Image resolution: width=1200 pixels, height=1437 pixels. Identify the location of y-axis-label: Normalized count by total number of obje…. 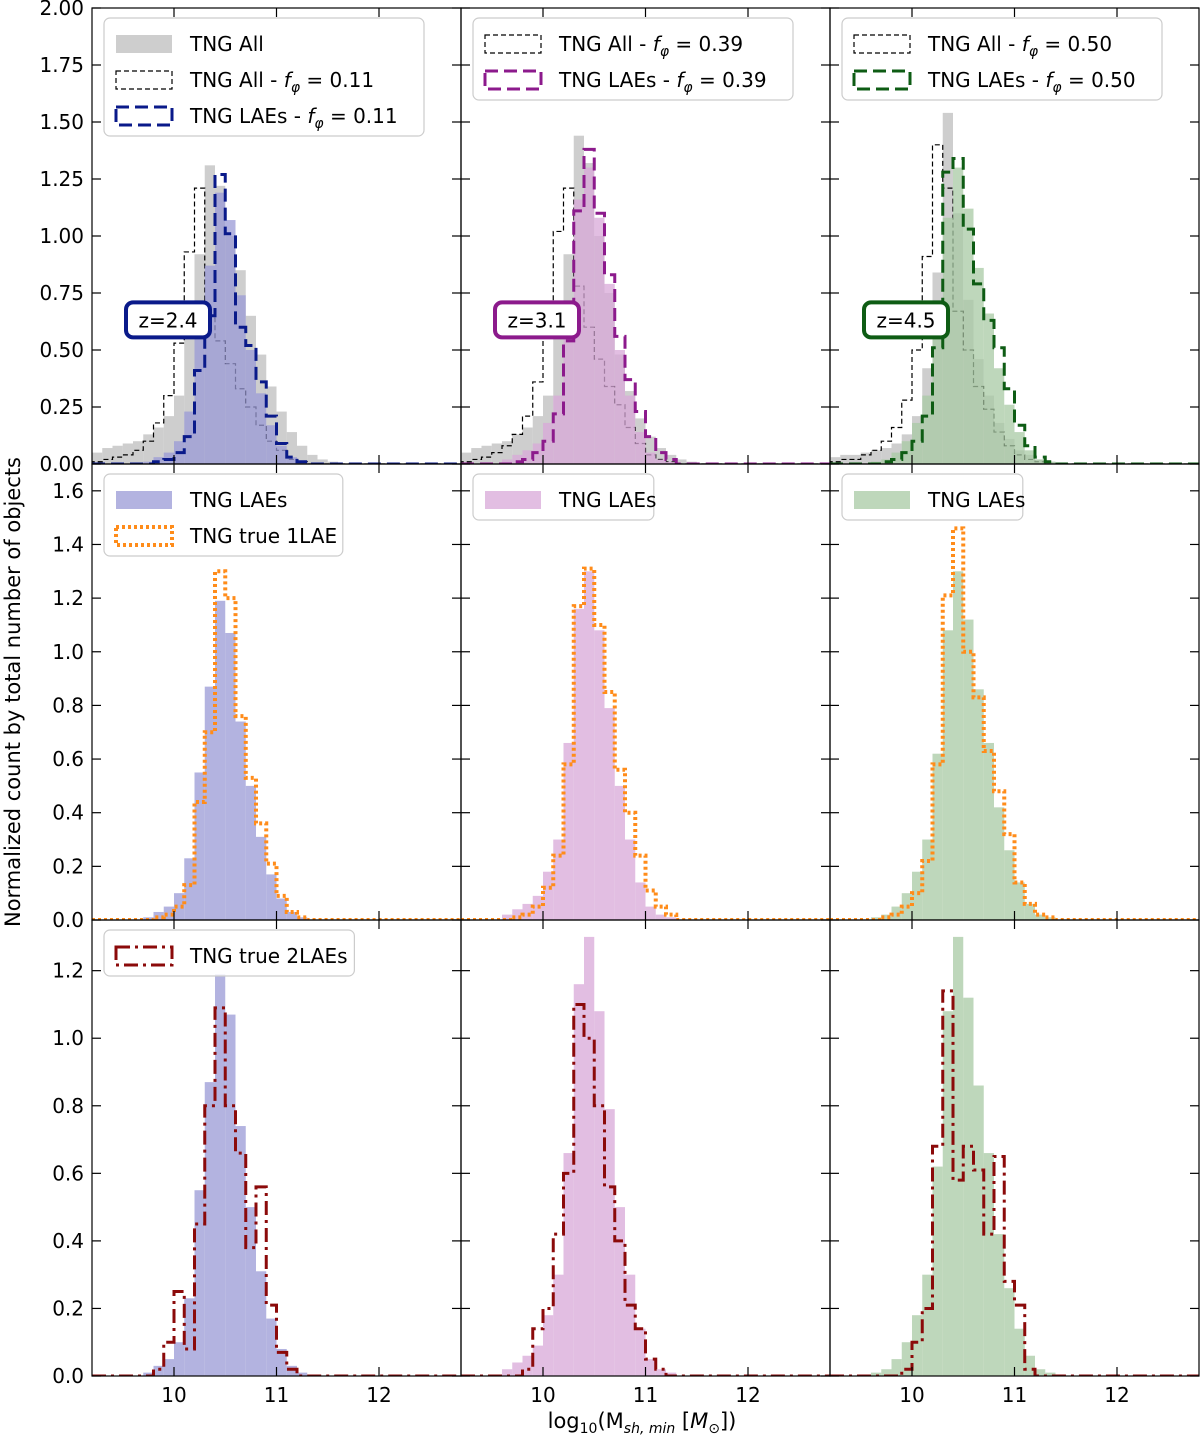
(13, 692).